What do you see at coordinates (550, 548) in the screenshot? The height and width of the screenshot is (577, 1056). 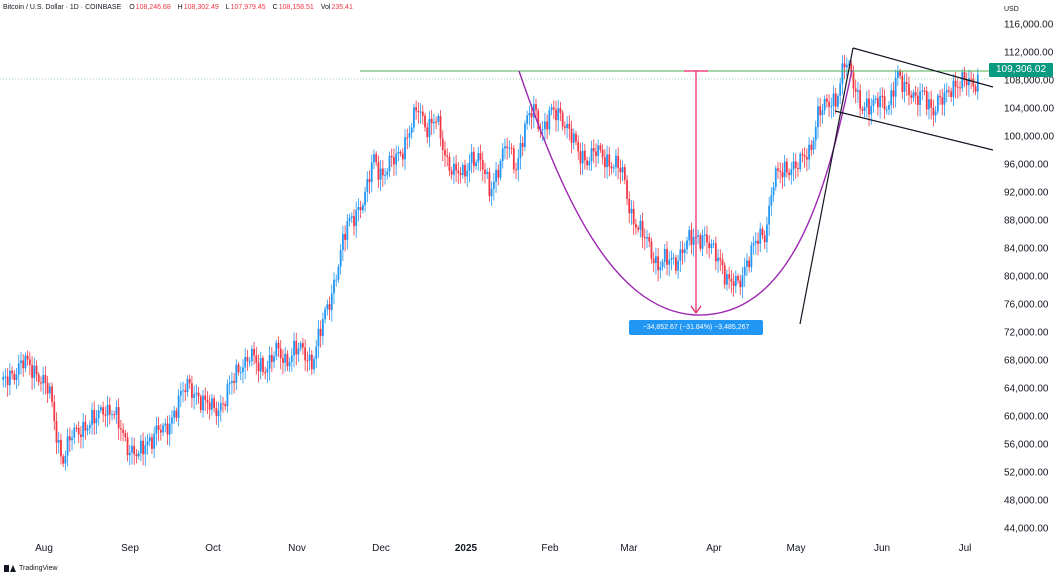 I see `time-tick-label: Feb` at bounding box center [550, 548].